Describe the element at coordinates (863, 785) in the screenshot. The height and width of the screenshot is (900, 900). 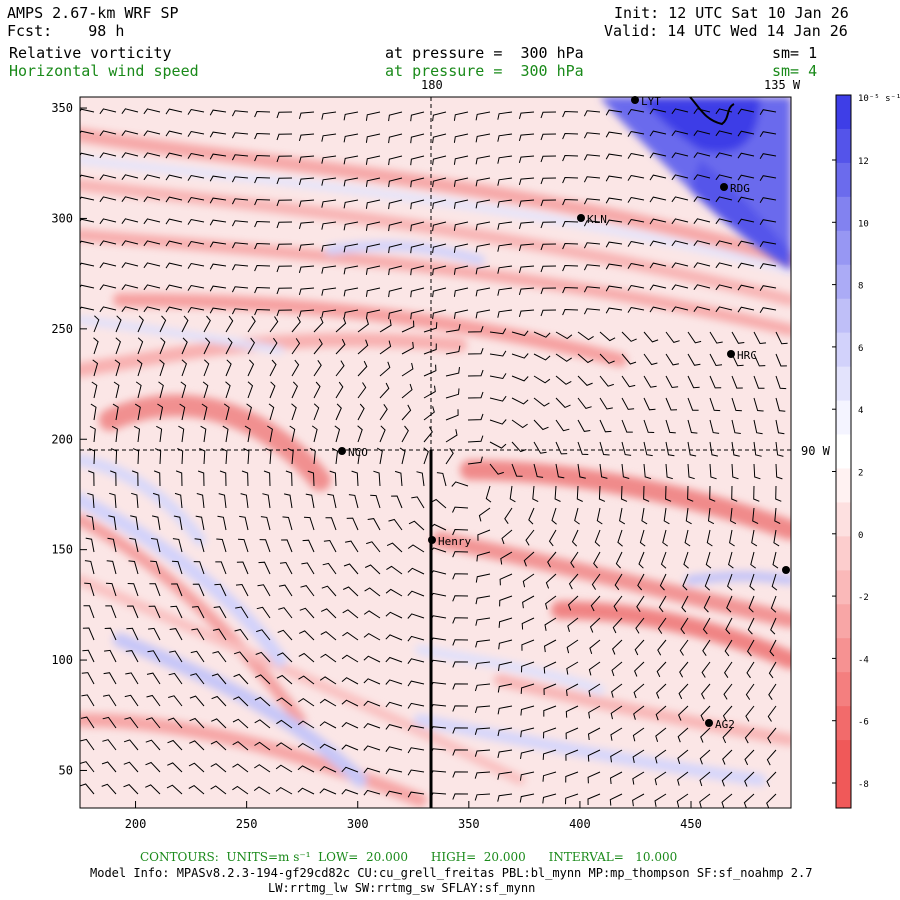
I see `colorbar-tick-label: -8` at that location.